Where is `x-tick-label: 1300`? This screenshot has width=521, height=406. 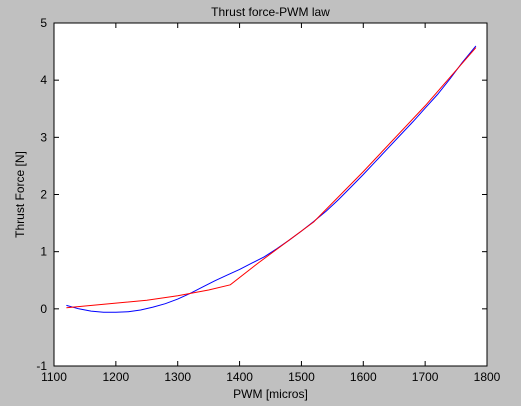 x-tick-label: 1300 is located at coordinates (177, 377).